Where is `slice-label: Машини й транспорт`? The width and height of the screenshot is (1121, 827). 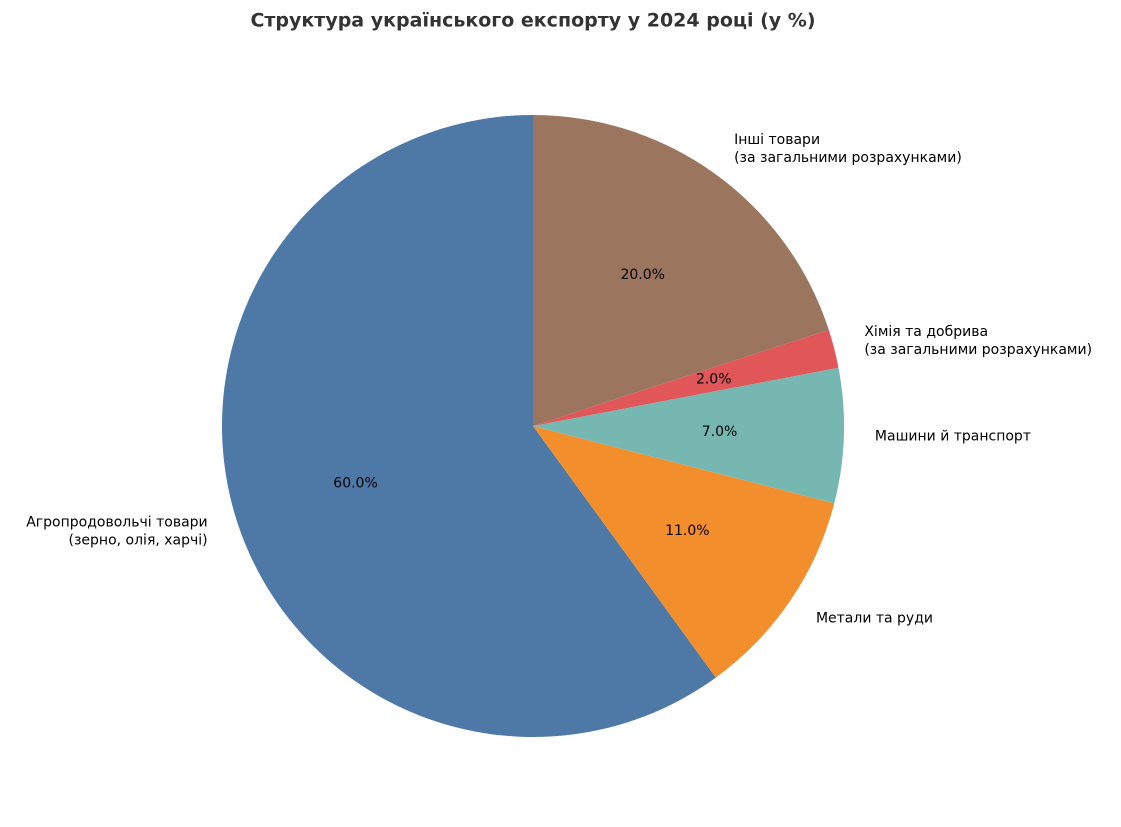
slice-label: Машини й транспорт is located at coordinates (953, 437).